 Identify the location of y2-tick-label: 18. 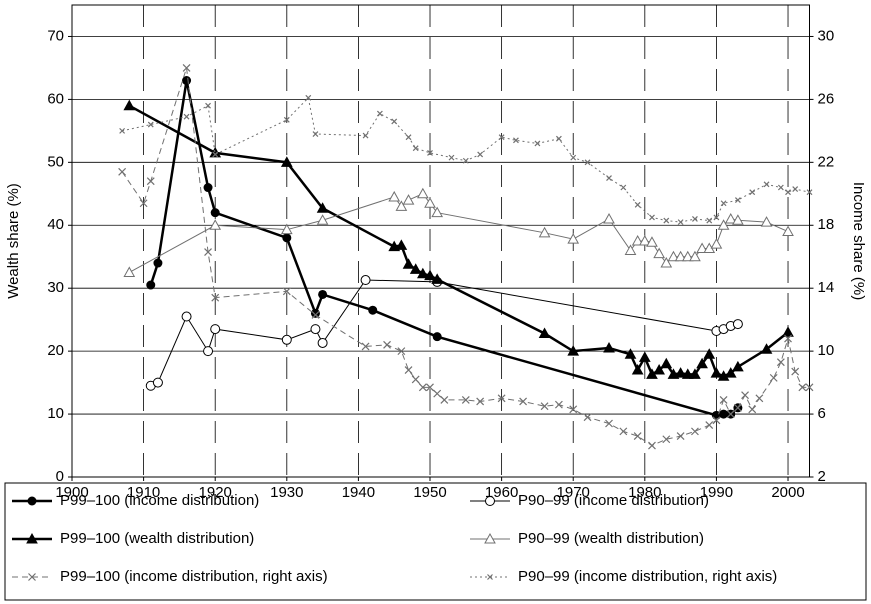
(826, 224).